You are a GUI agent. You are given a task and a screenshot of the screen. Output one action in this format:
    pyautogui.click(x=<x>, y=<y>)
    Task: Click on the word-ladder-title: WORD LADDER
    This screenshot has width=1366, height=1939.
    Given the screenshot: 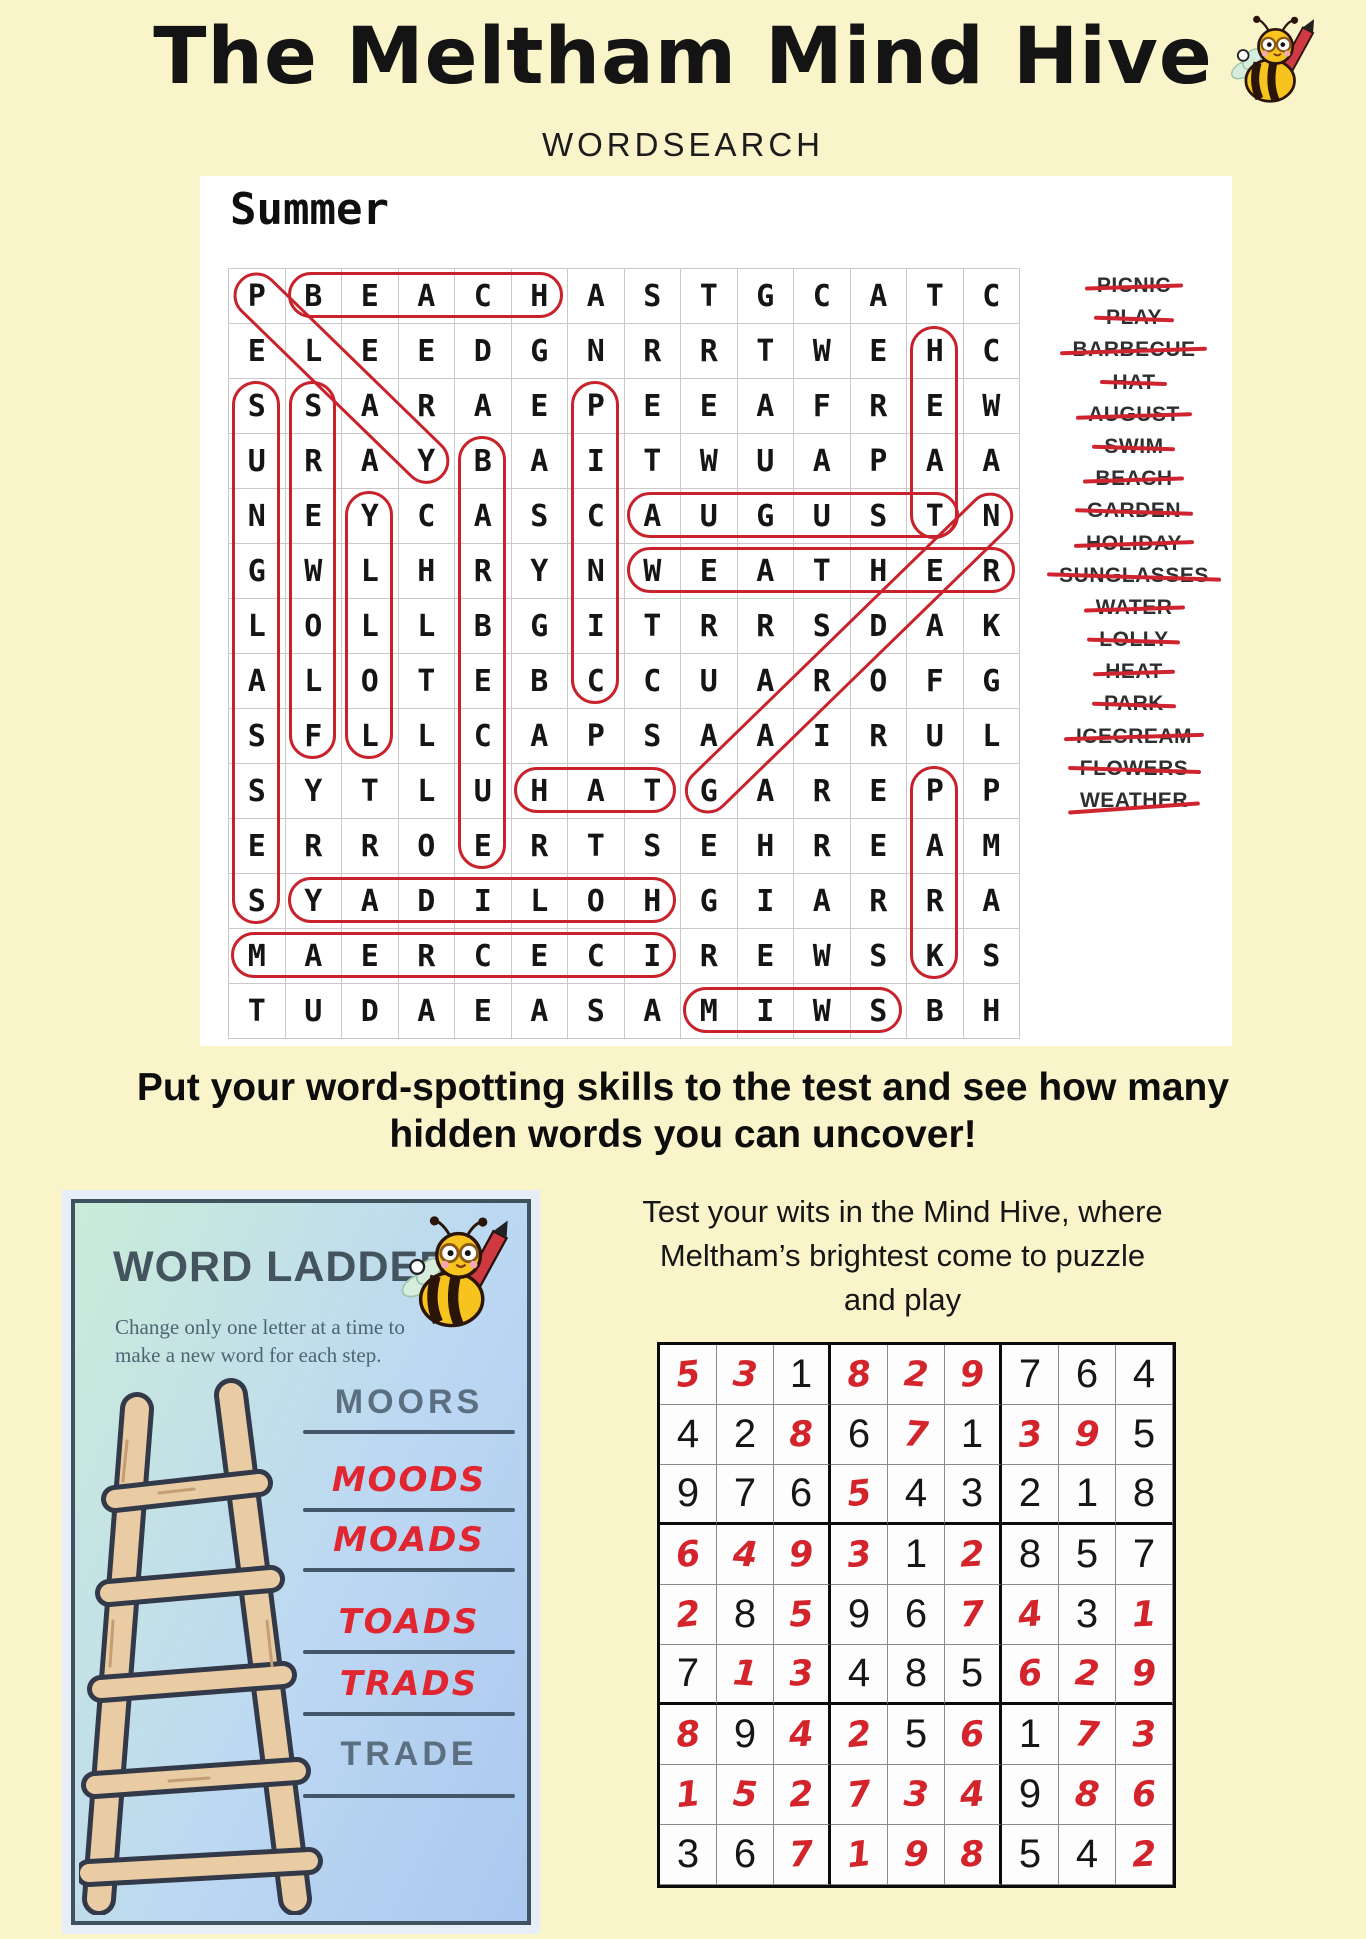 What is the action you would take?
    pyautogui.click(x=282, y=1267)
    